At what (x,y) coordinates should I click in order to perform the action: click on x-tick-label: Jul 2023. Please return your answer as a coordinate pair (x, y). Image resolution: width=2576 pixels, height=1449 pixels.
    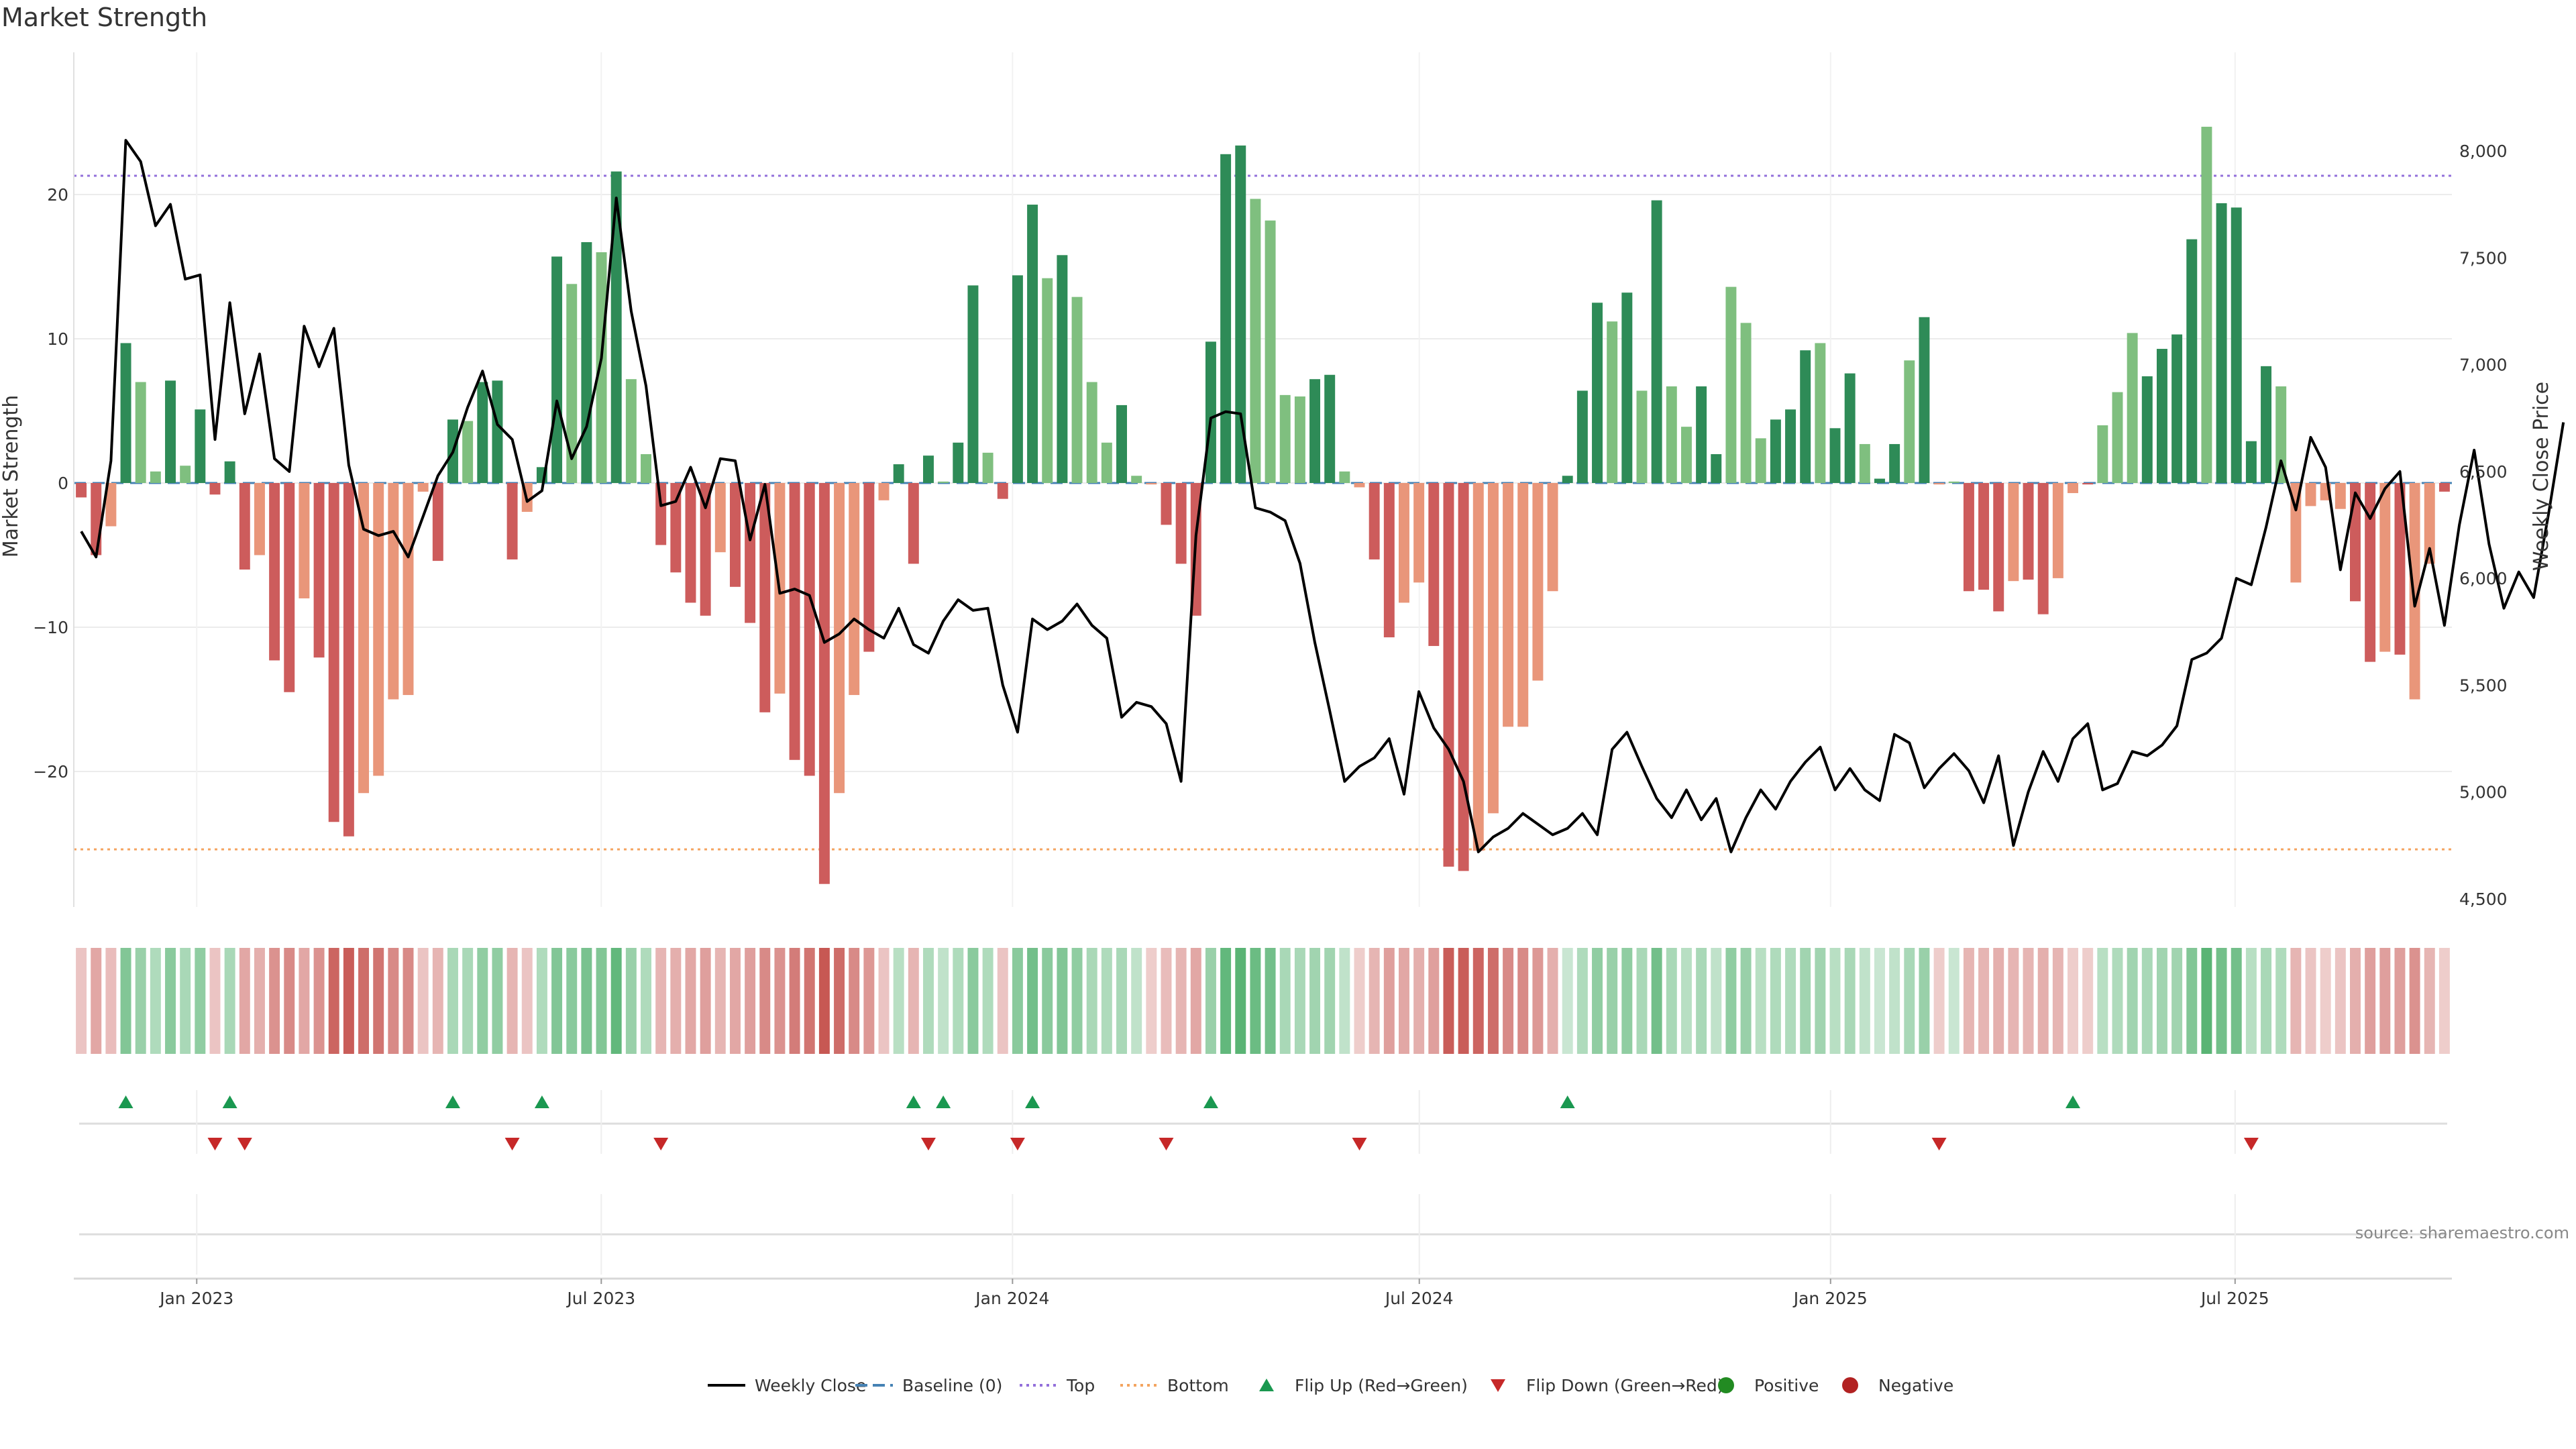
    Looking at the image, I should click on (600, 1298).